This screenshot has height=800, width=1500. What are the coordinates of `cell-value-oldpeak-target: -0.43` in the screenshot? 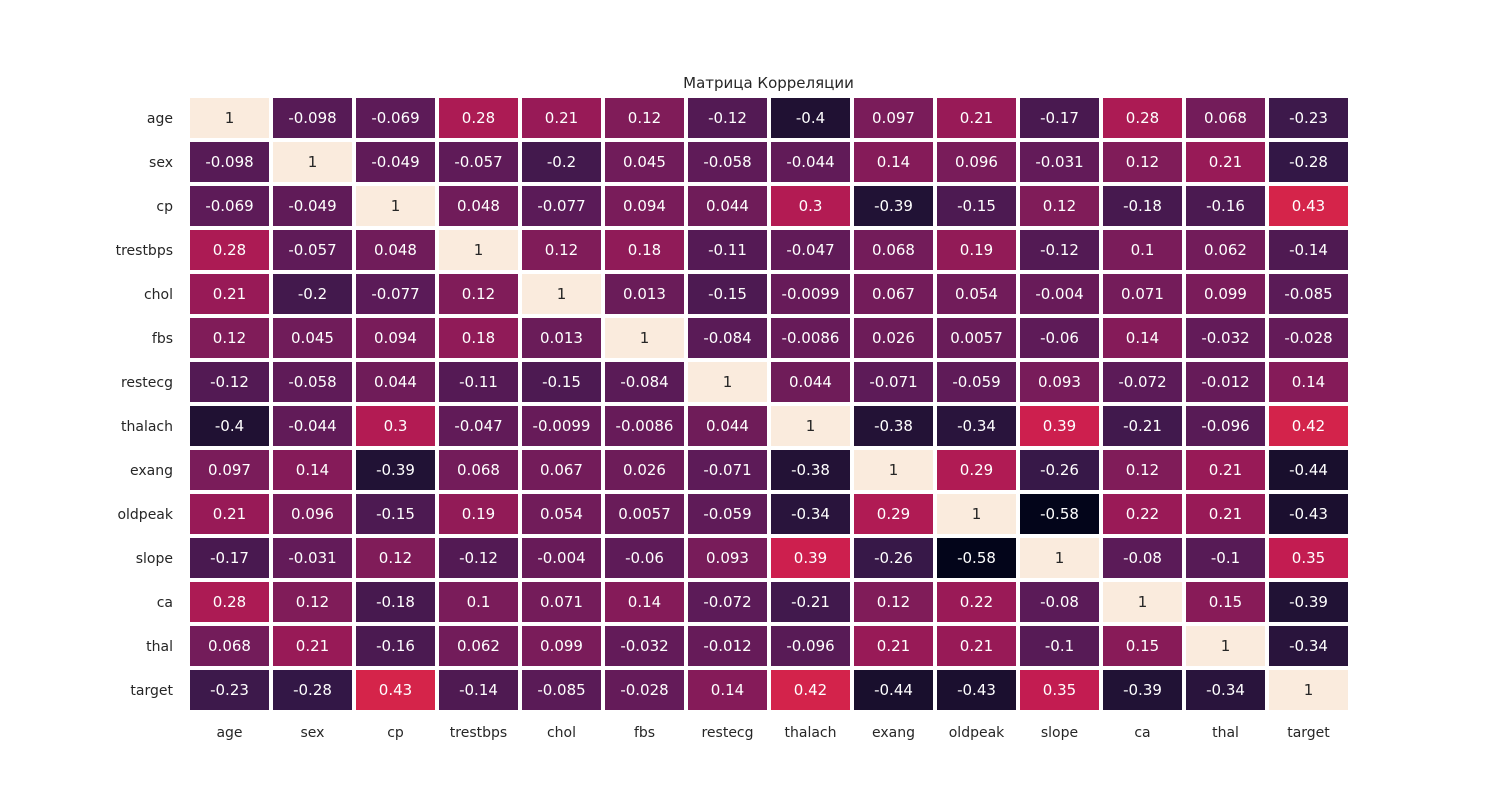 It's located at (1308, 514).